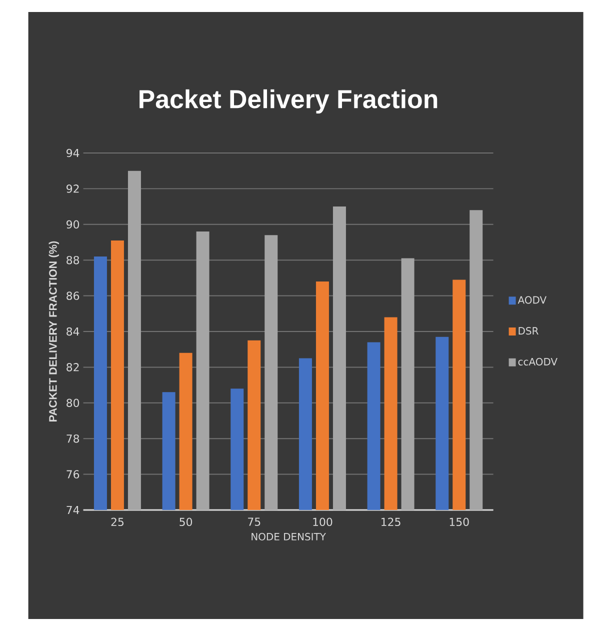 Image resolution: width=589 pixels, height=634 pixels. What do you see at coordinates (73, 153) in the screenshot?
I see `y-tick-label: 94` at bounding box center [73, 153].